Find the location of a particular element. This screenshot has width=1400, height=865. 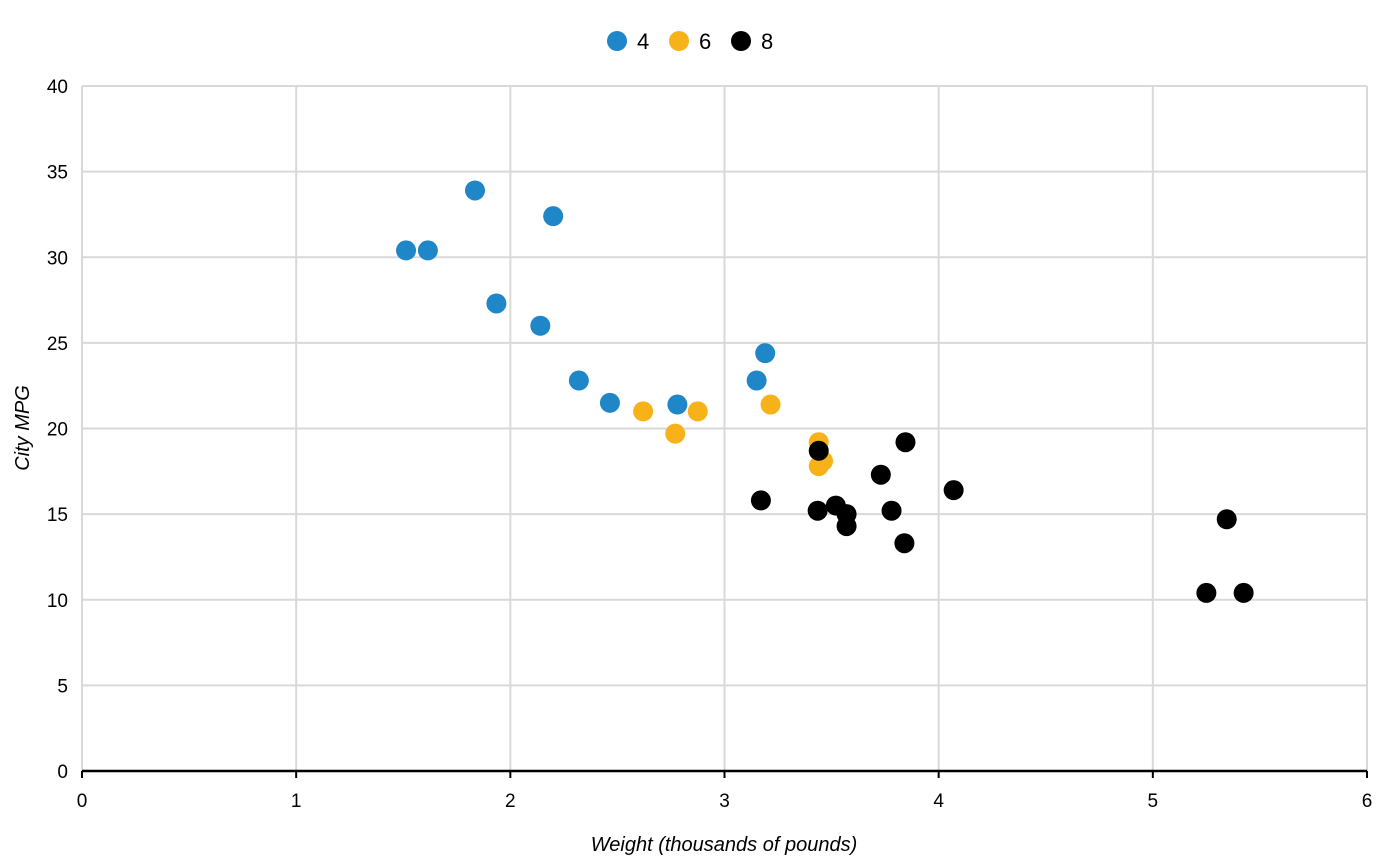

legend: 4 6 8 is located at coordinates (690, 41).